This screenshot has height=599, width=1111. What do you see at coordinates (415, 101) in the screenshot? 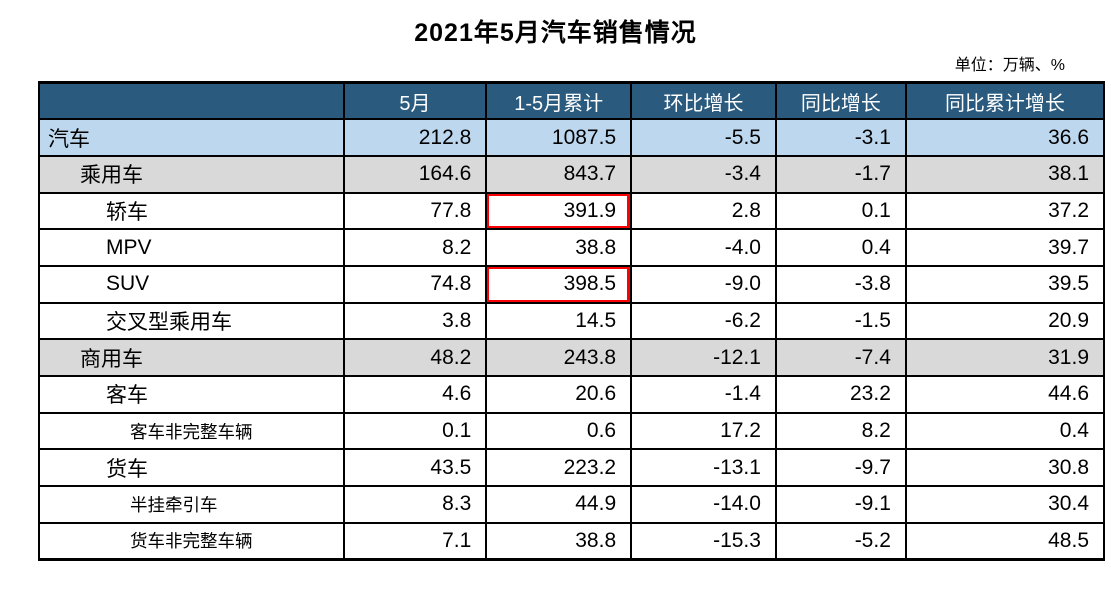
I see `column-header-1: 5月` at bounding box center [415, 101].